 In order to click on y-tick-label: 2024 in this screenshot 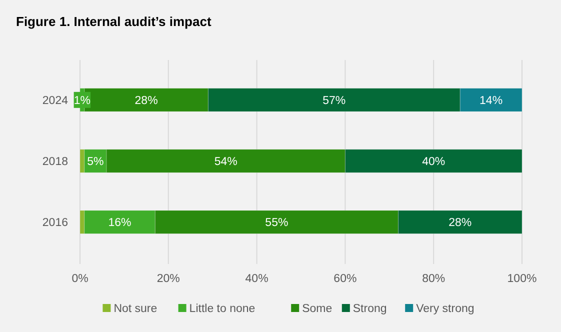, I will do `click(55, 100)`.